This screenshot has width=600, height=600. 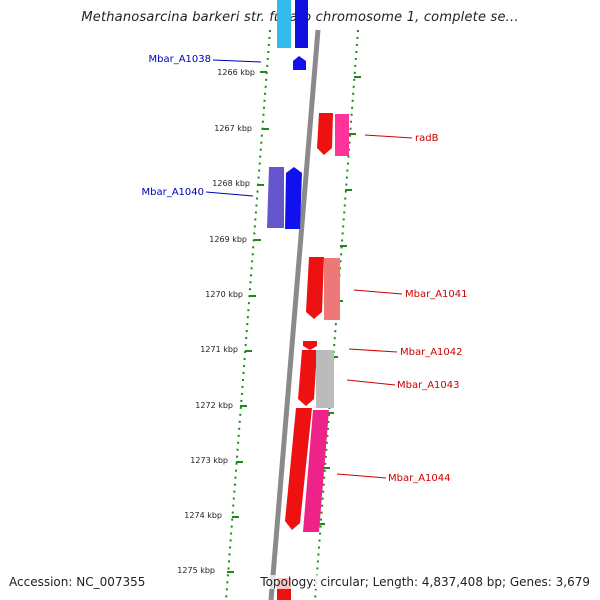 I want to click on ruler-tick-1271: 1271 kbp, so click(x=226, y=349).